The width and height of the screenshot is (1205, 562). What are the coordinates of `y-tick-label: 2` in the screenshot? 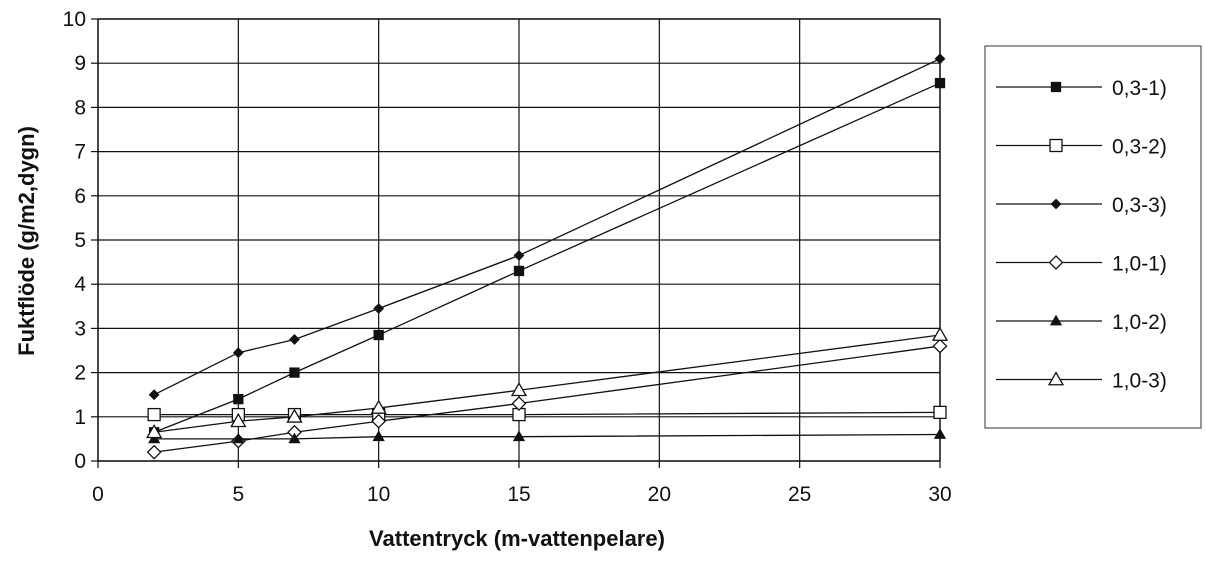 It's located at (80, 373).